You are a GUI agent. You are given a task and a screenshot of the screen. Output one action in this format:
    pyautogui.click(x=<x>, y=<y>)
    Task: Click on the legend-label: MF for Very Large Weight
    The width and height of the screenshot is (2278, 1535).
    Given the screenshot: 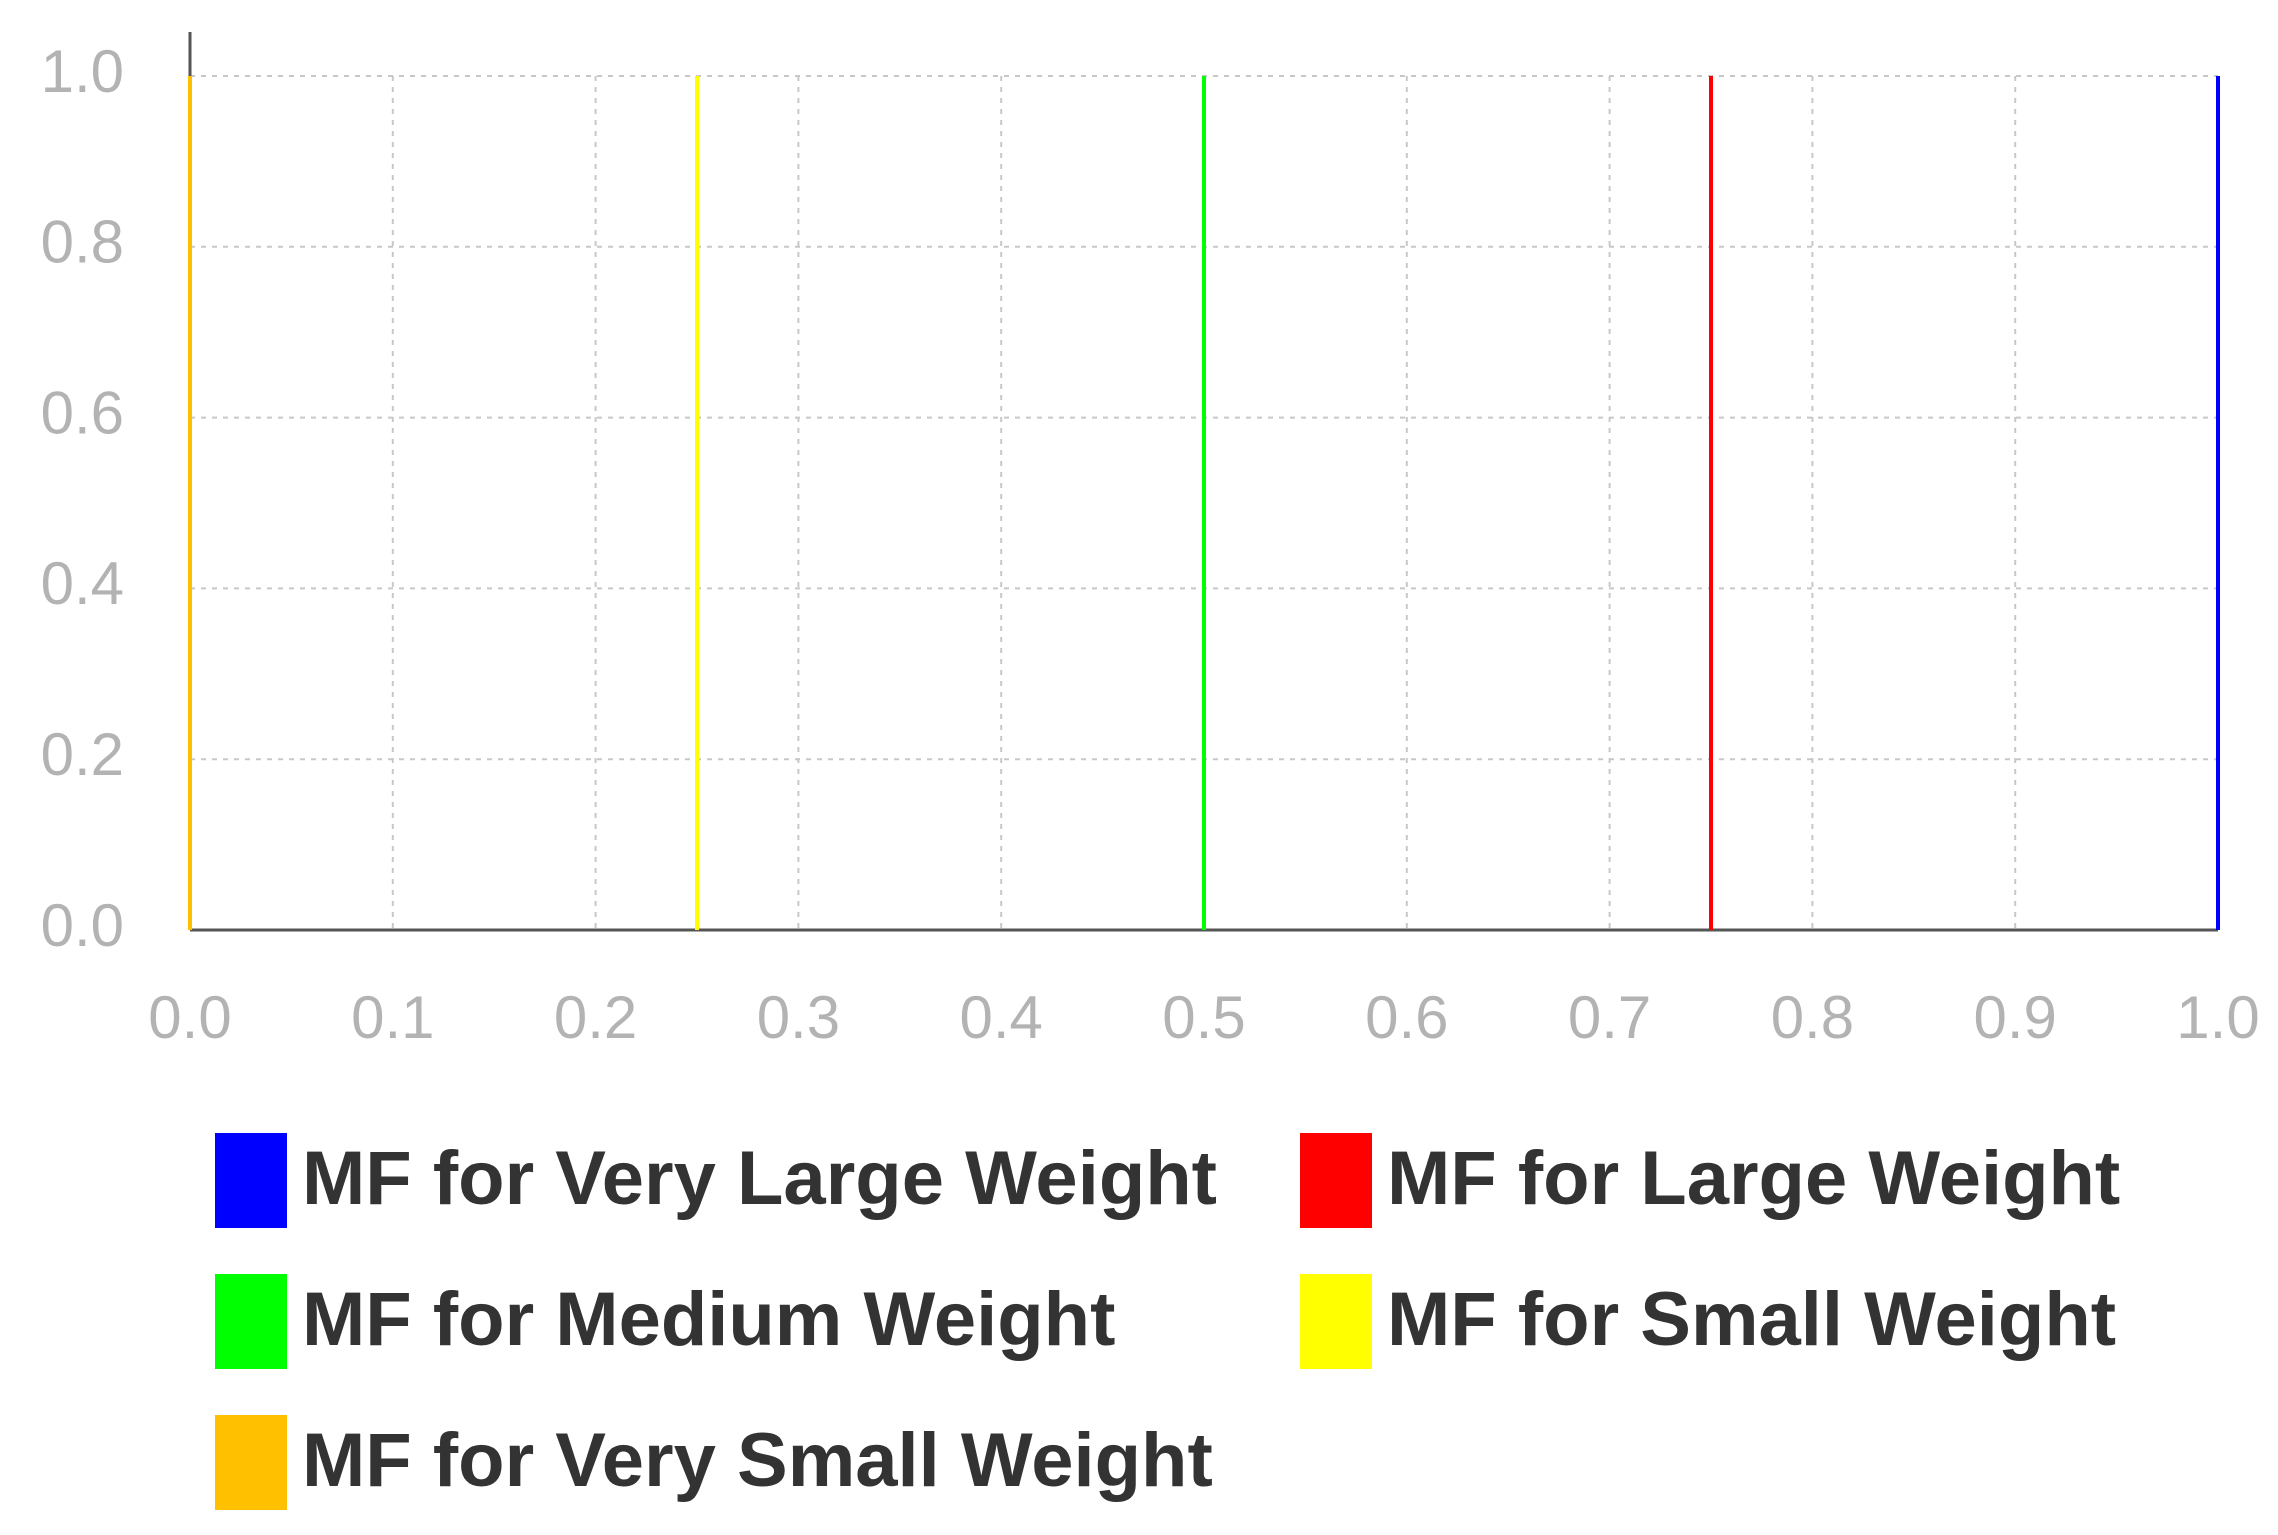 What is the action you would take?
    pyautogui.click(x=759, y=1178)
    